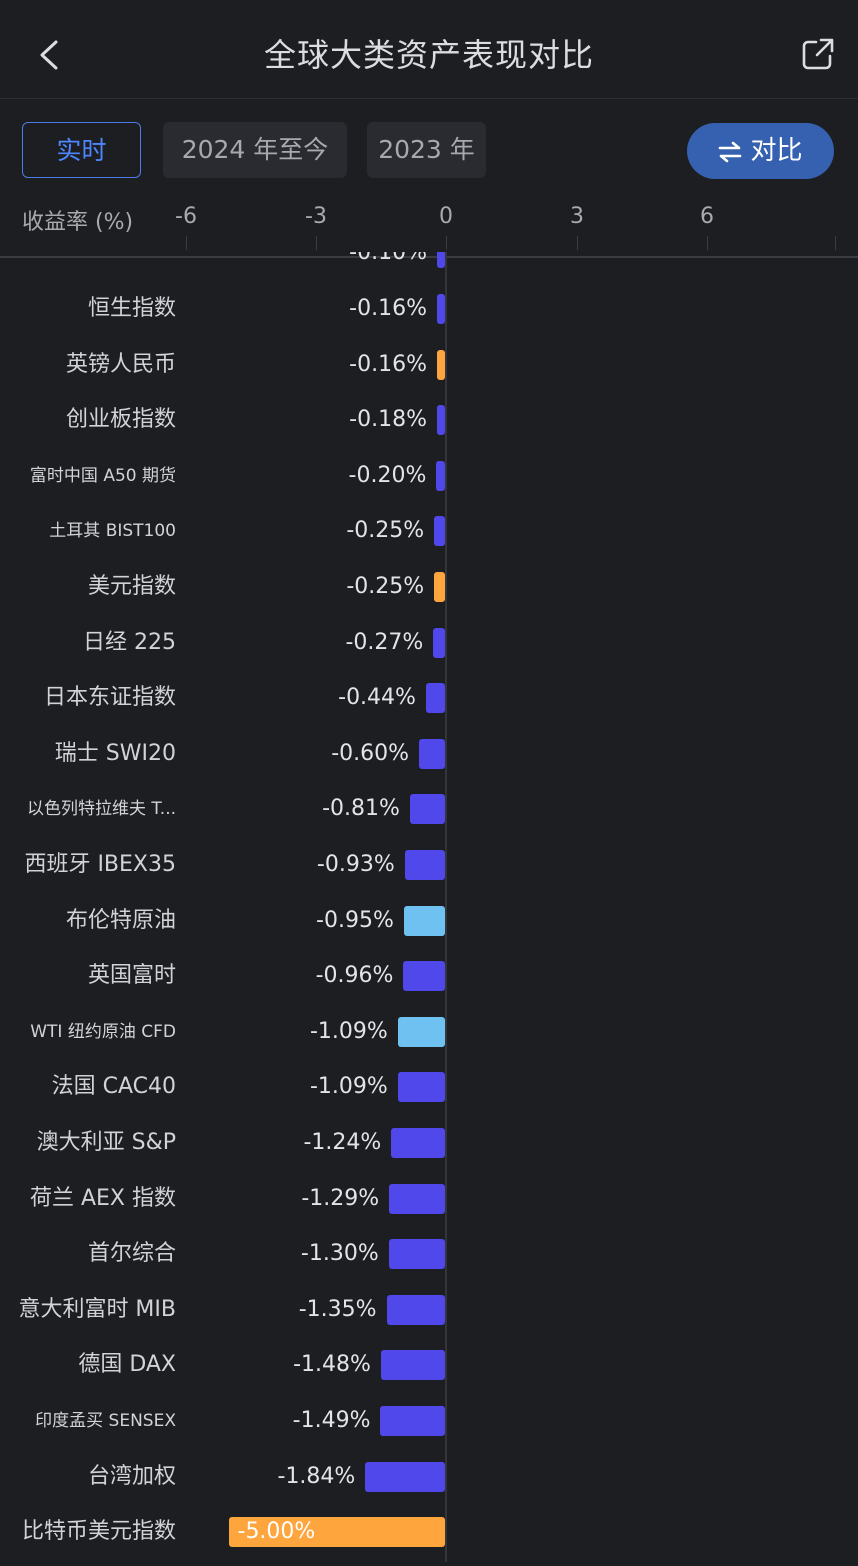 The image size is (858, 1566). What do you see at coordinates (776, 151) in the screenshot?
I see `compare-button-label: 对比` at bounding box center [776, 151].